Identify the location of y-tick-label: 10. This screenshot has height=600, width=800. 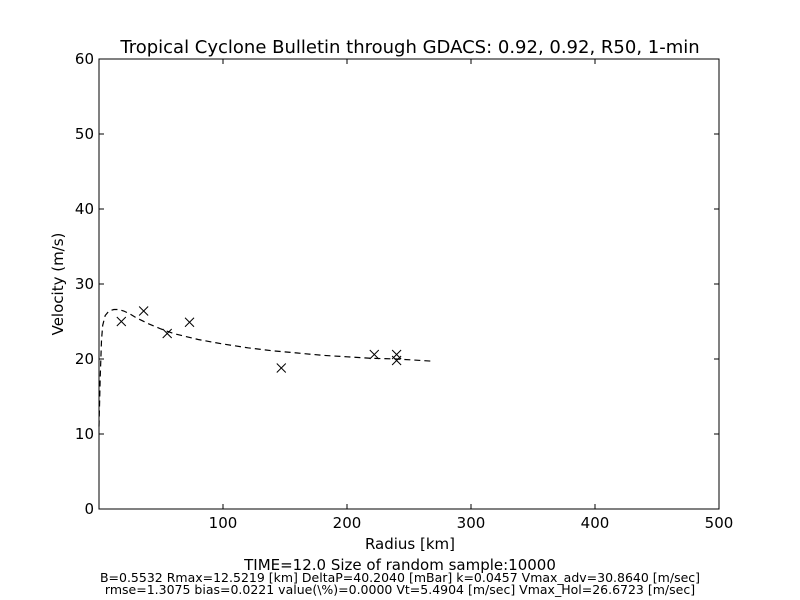
(84, 434).